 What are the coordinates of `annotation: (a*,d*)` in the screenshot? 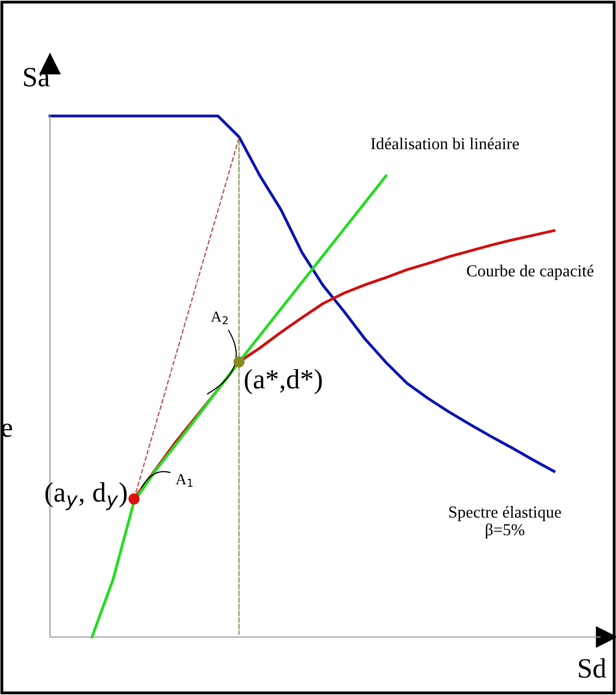 It's located at (283, 381).